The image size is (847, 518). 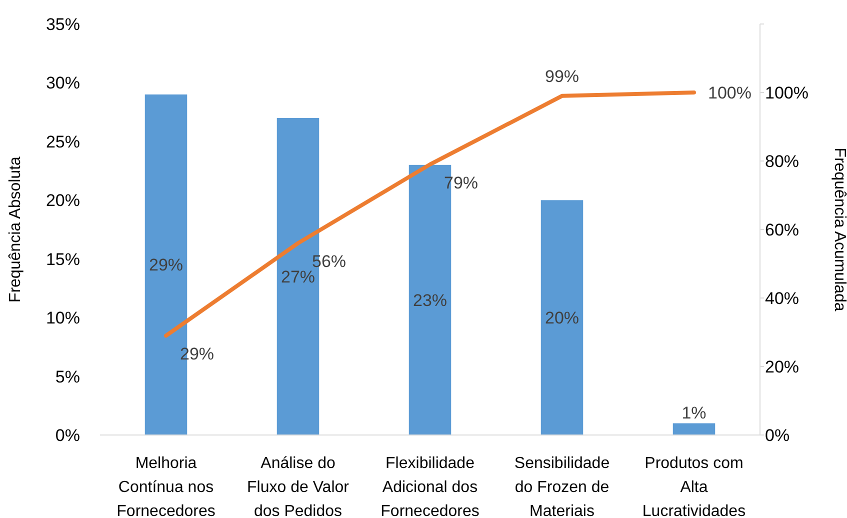 What do you see at coordinates (839, 230) in the screenshot?
I see `y2-axis-title: Frequência Acumulada` at bounding box center [839, 230].